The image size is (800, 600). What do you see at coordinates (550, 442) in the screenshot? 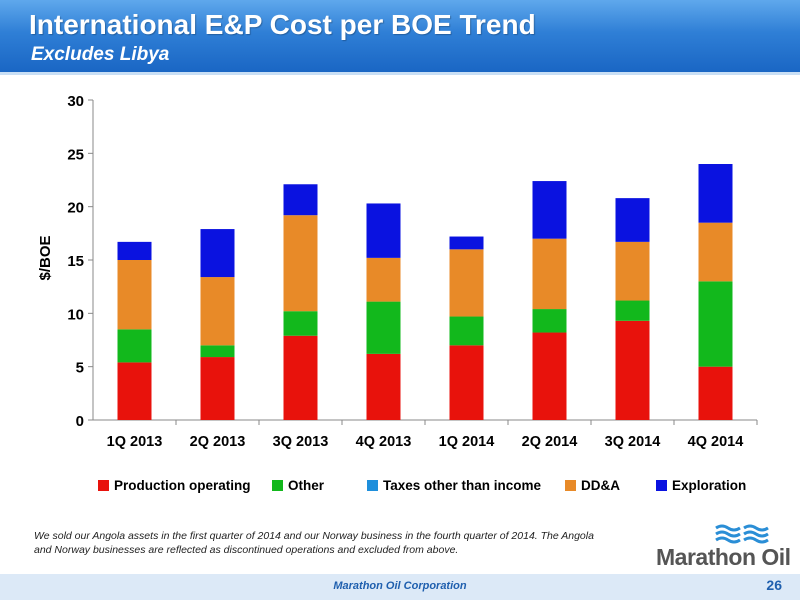
I see `x-tick-label: 2Q 2014` at bounding box center [550, 442].